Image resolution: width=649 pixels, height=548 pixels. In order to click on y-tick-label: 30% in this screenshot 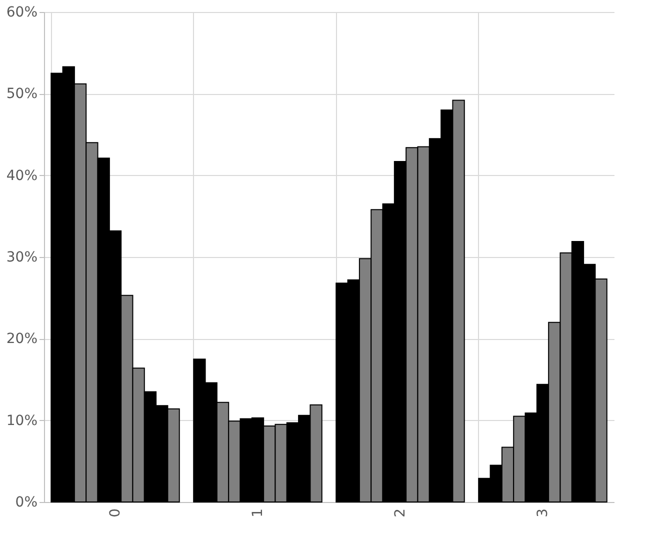, I will do `click(22, 258)`.